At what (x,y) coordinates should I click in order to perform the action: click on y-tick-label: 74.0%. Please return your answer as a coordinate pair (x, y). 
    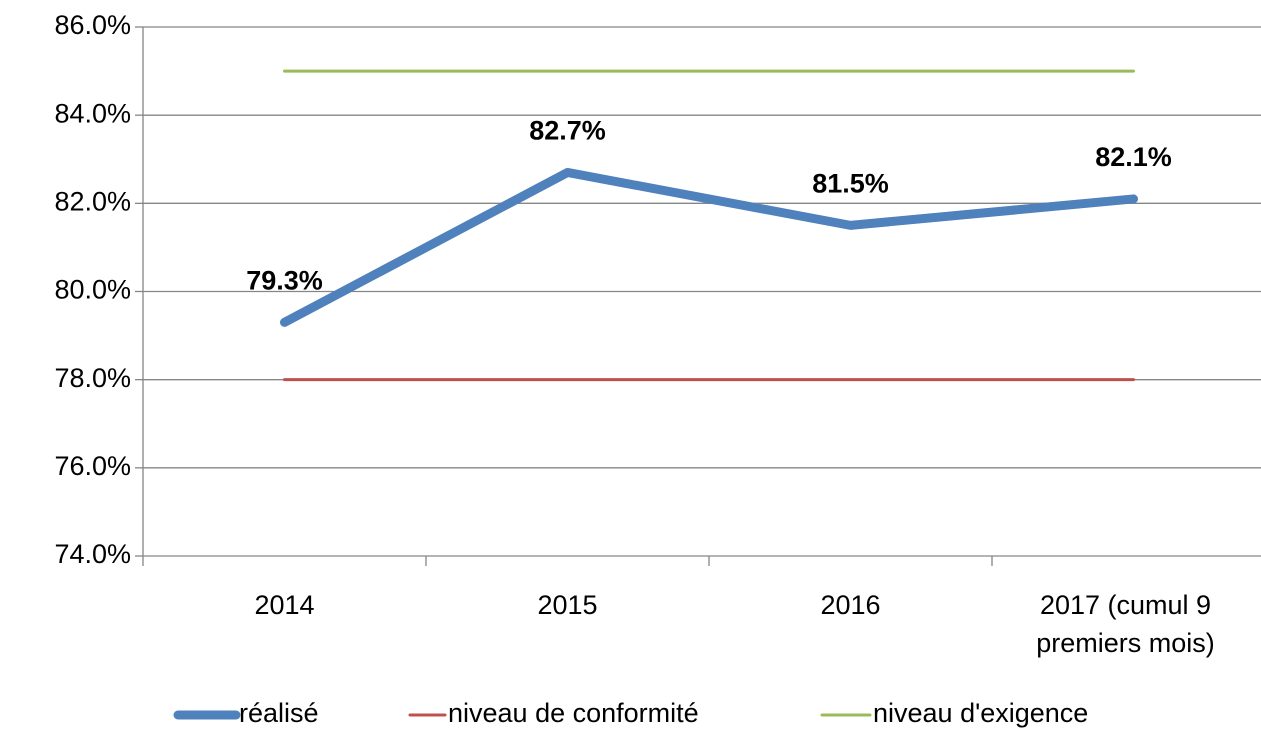
    Looking at the image, I should click on (92, 554).